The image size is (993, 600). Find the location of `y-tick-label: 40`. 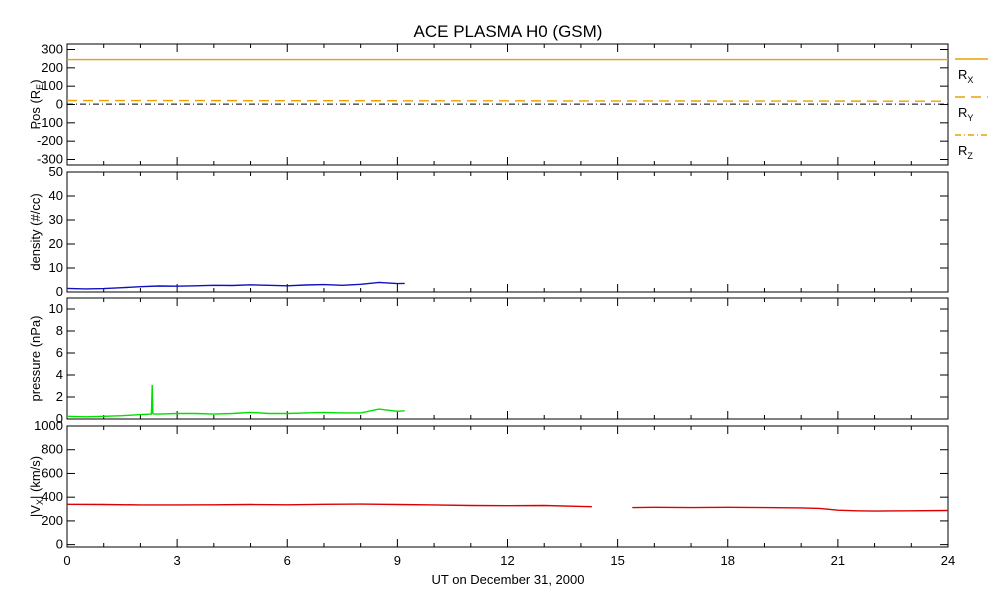

y-tick-label: 40 is located at coordinates (56, 195).